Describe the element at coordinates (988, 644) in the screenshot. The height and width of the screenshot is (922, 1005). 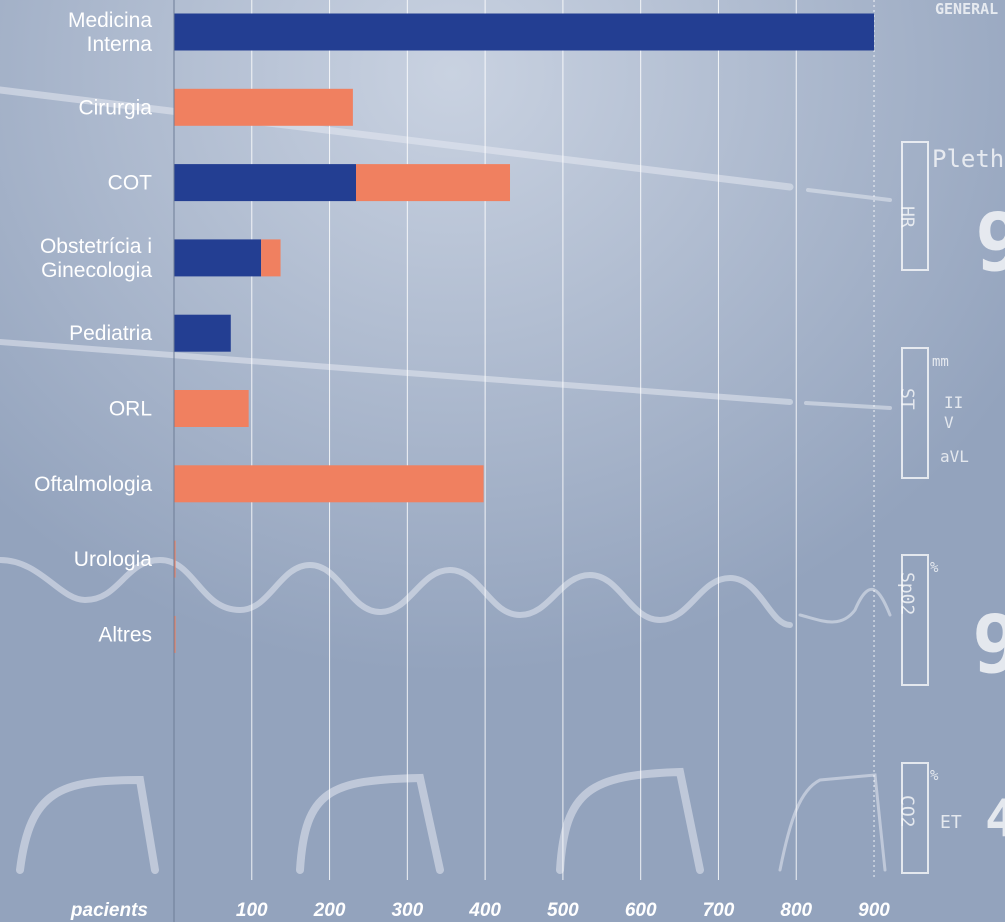
I see `monitor-value-spo2: 9` at that location.